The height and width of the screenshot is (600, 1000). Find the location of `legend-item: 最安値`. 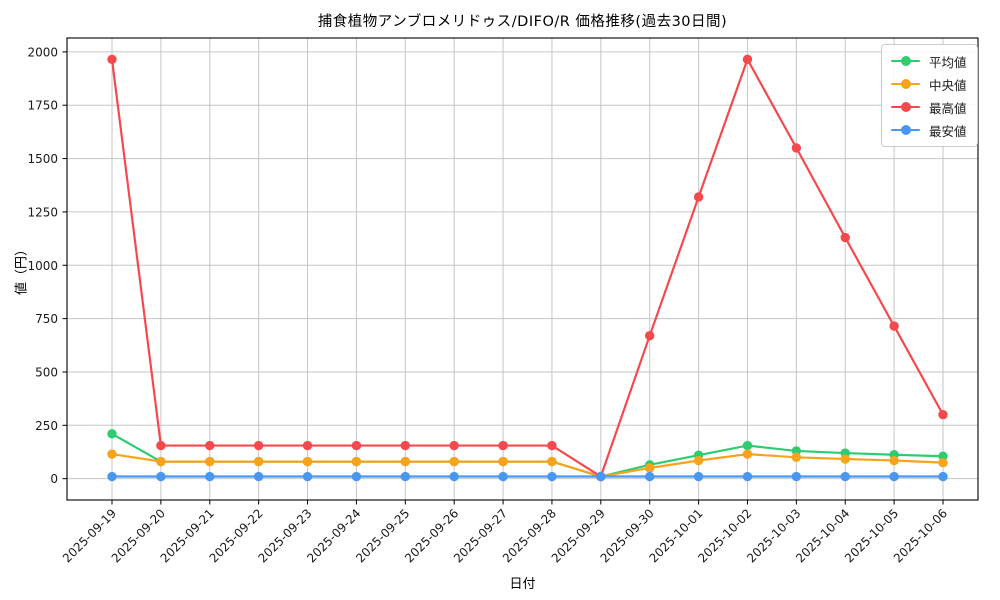

legend-item: 最安値 is located at coordinates (929, 130).